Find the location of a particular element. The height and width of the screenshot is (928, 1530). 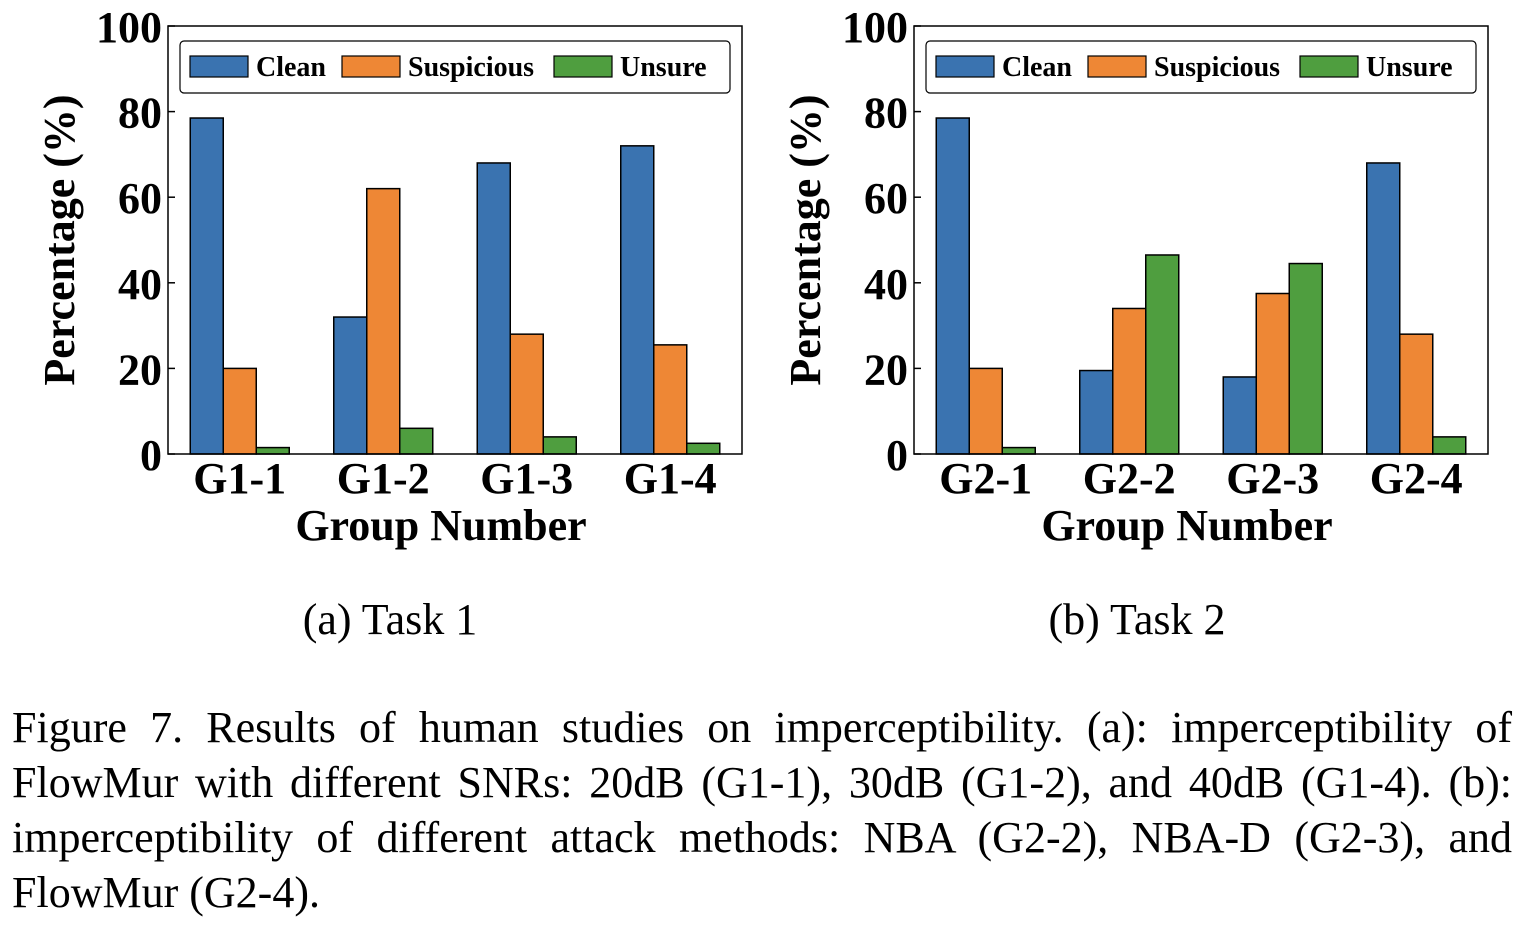

x-tick-label: G1-1 is located at coordinates (239, 478).